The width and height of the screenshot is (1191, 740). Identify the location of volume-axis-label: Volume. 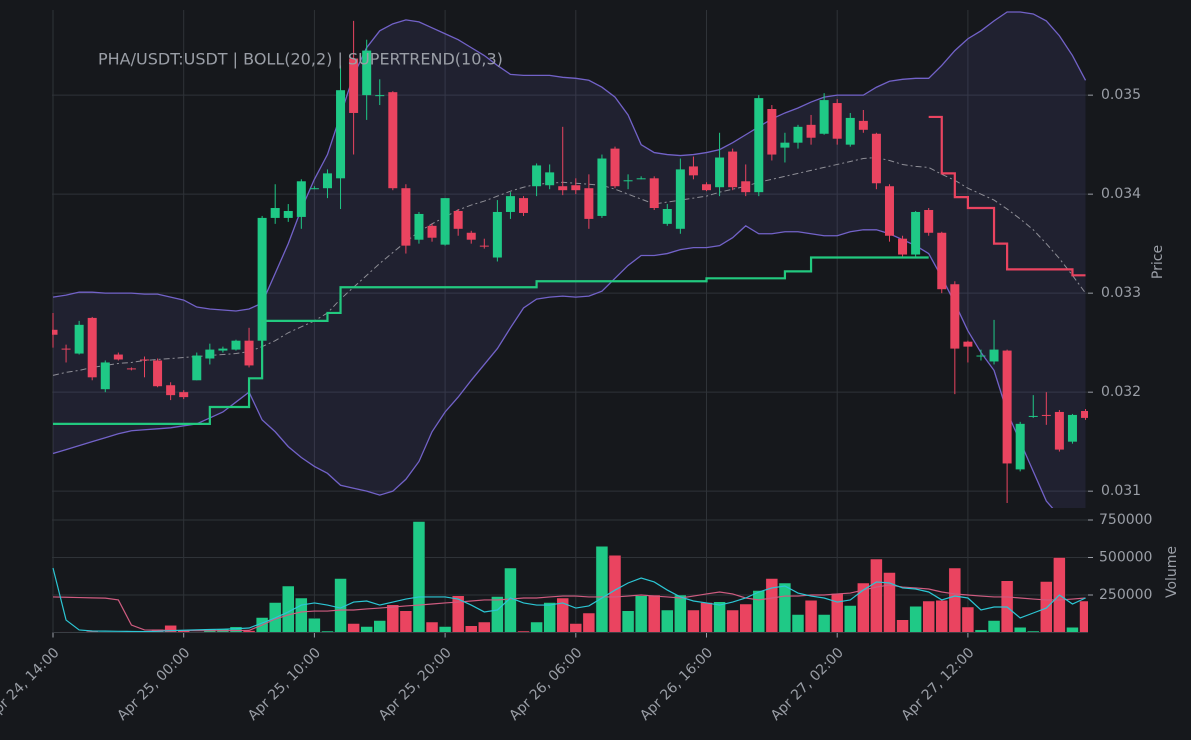
(1172, 572).